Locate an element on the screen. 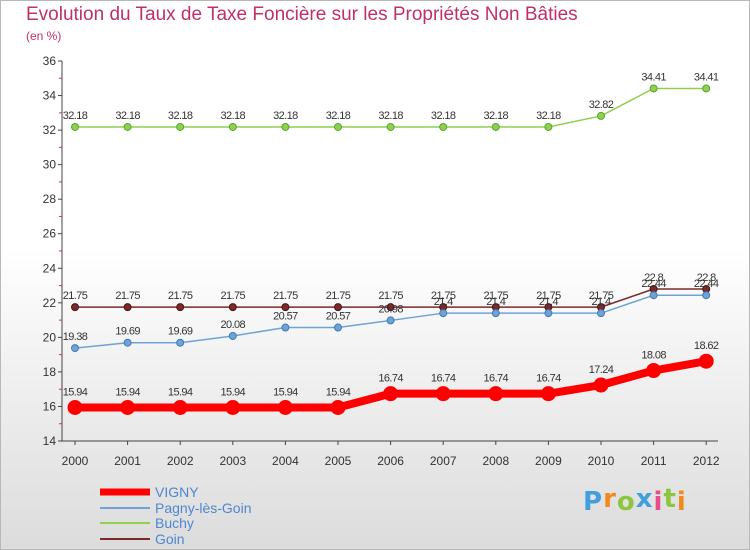  legend-label-vigny: VIGNY is located at coordinates (177, 492).